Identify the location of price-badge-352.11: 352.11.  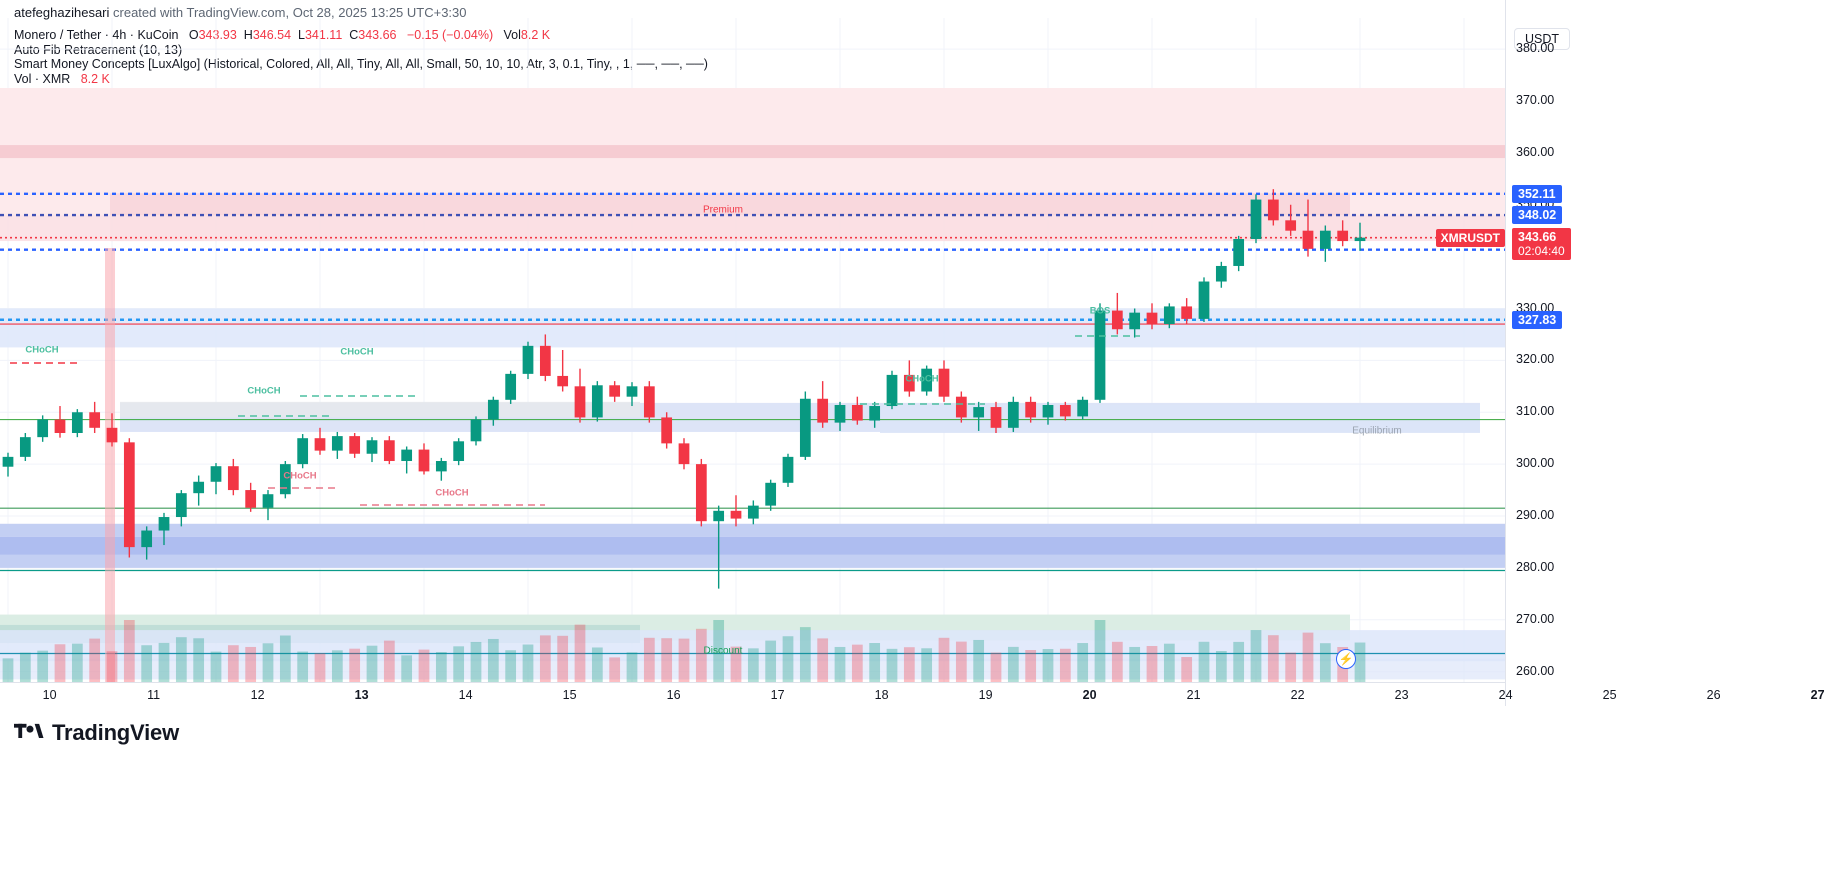
(1537, 193).